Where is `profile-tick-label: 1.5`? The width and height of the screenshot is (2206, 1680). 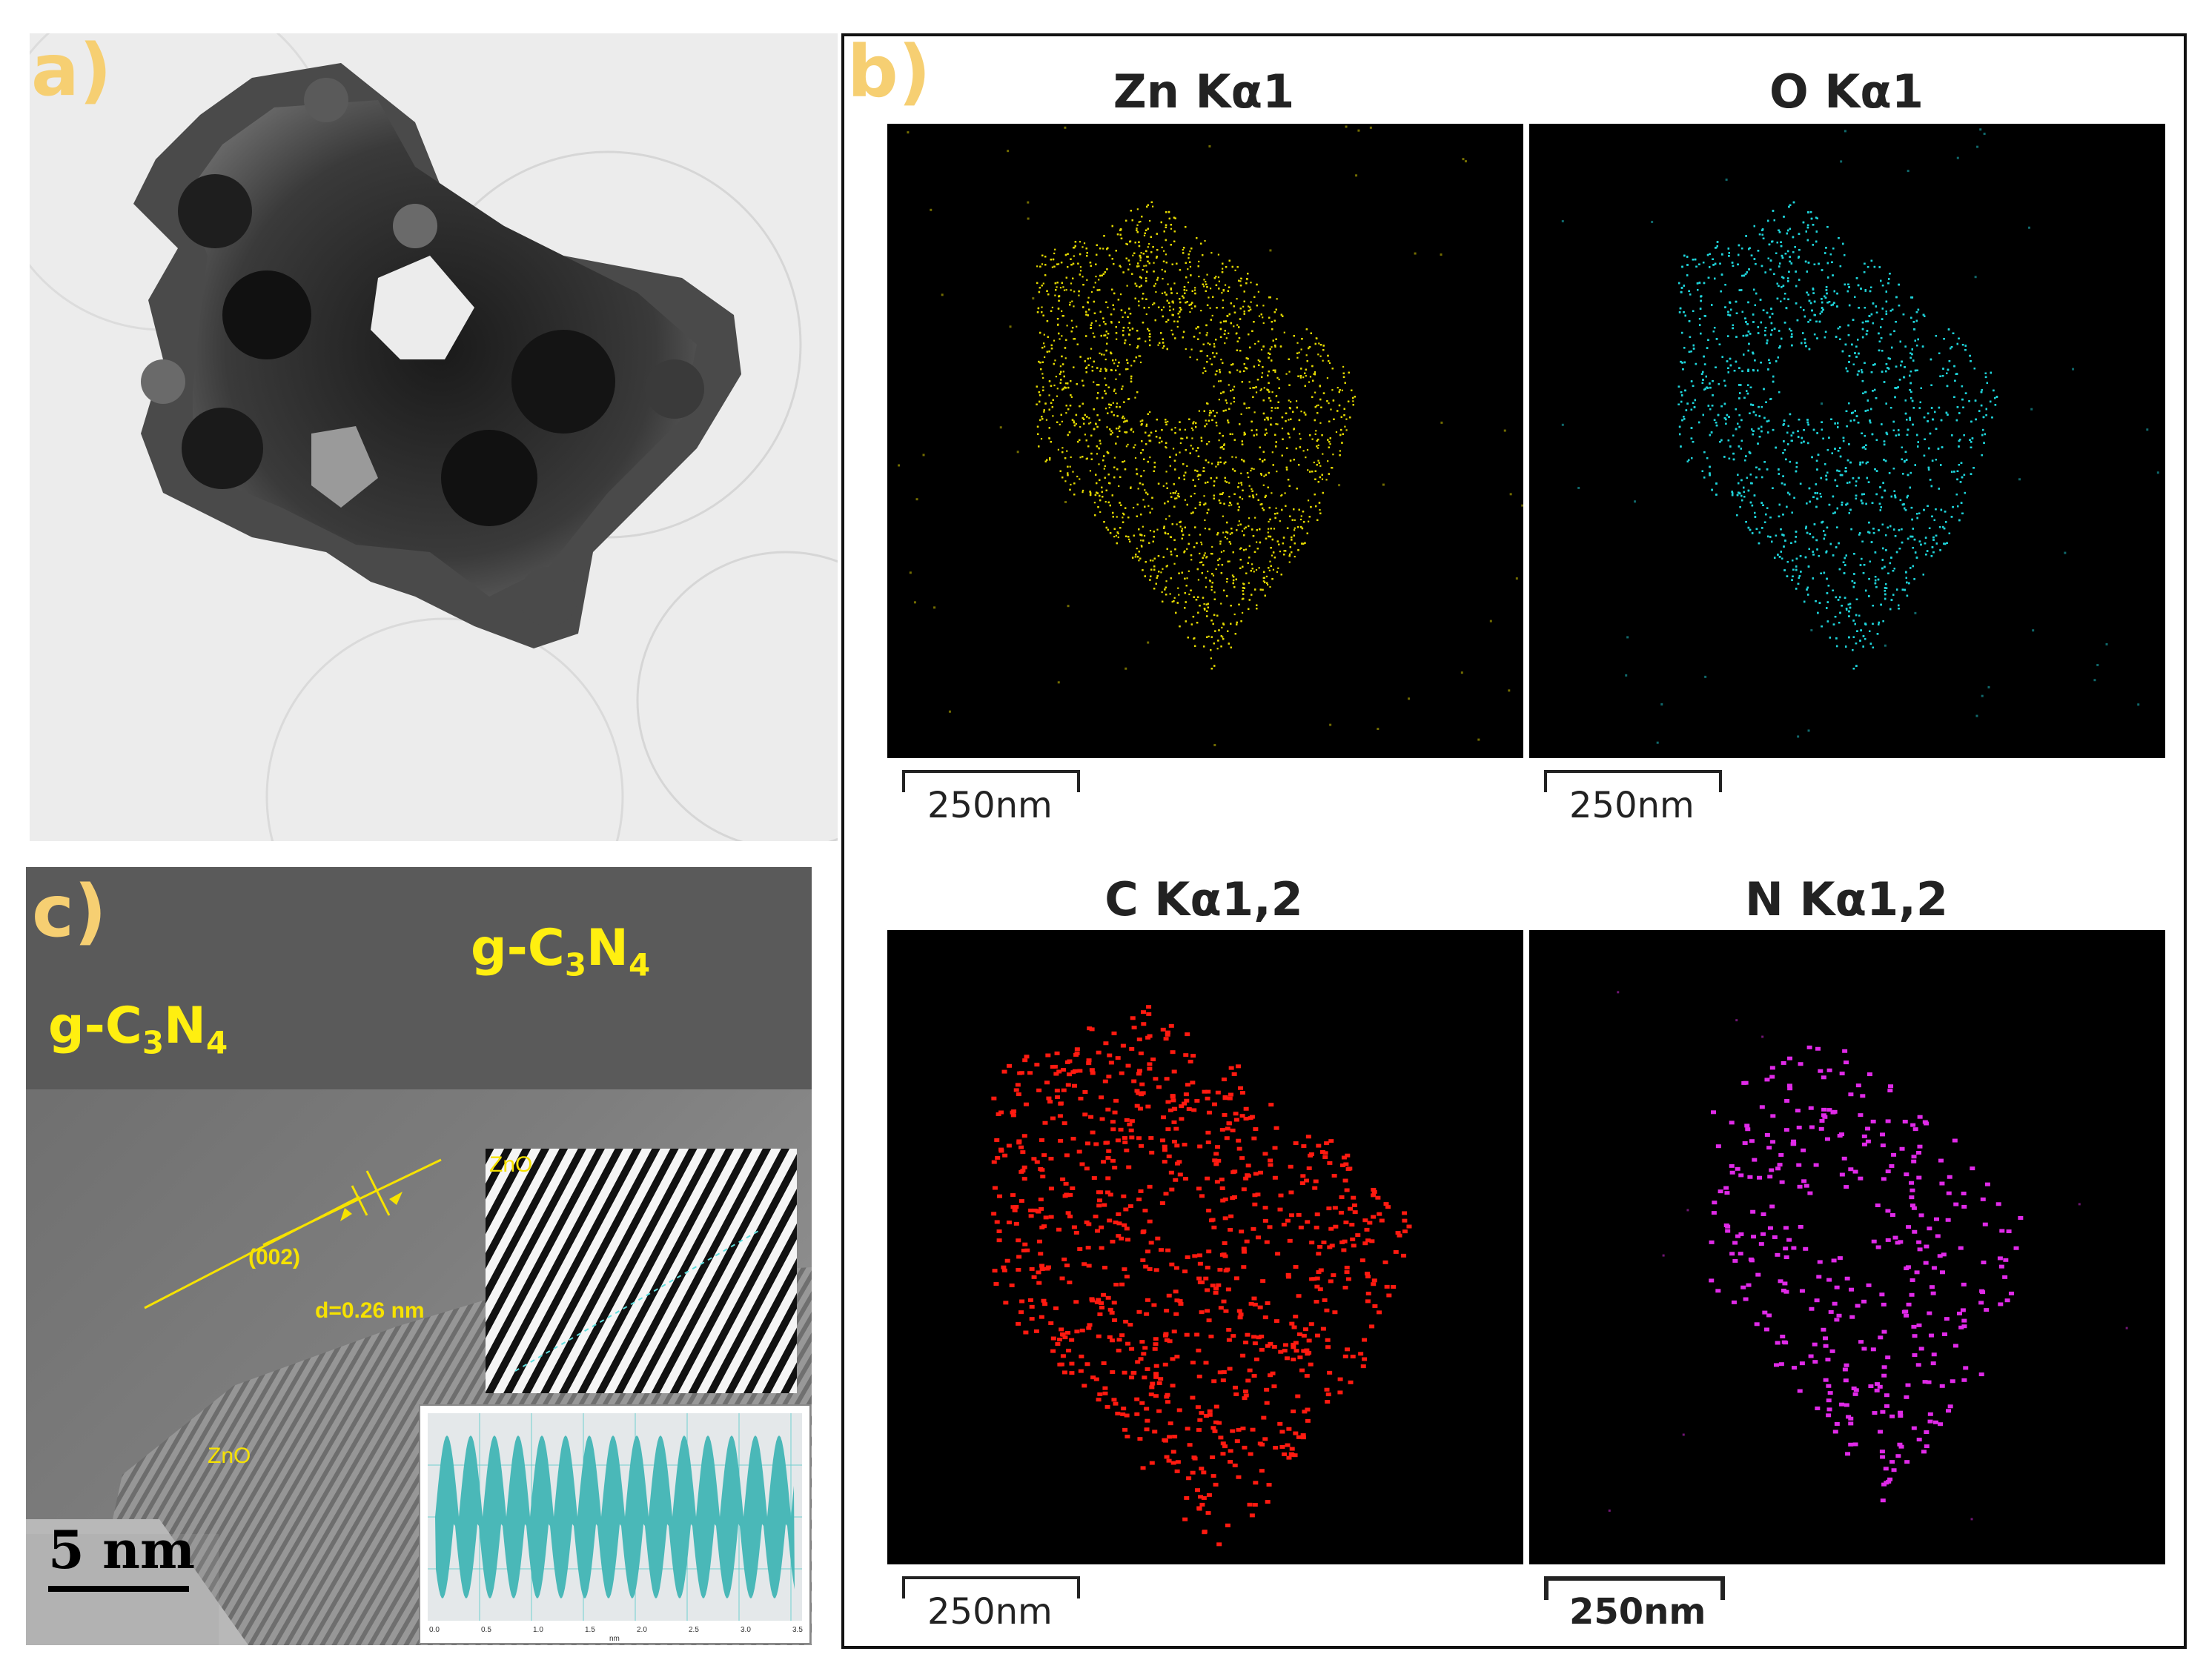
profile-tick-label: 1.5 is located at coordinates (590, 1630).